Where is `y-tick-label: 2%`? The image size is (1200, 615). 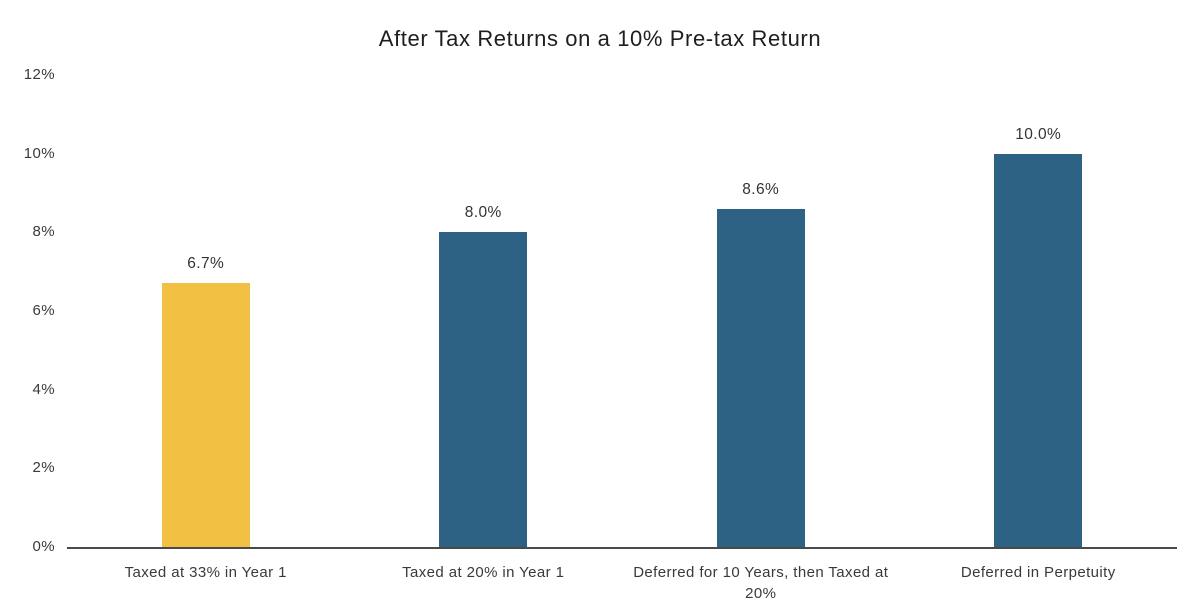 y-tick-label: 2% is located at coordinates (43, 468).